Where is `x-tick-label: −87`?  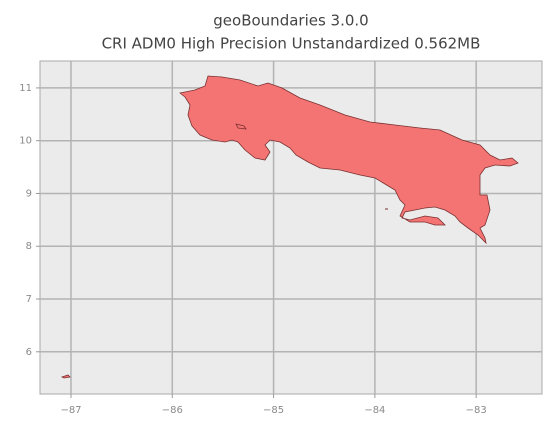 x-tick-label: −87 is located at coordinates (70, 410).